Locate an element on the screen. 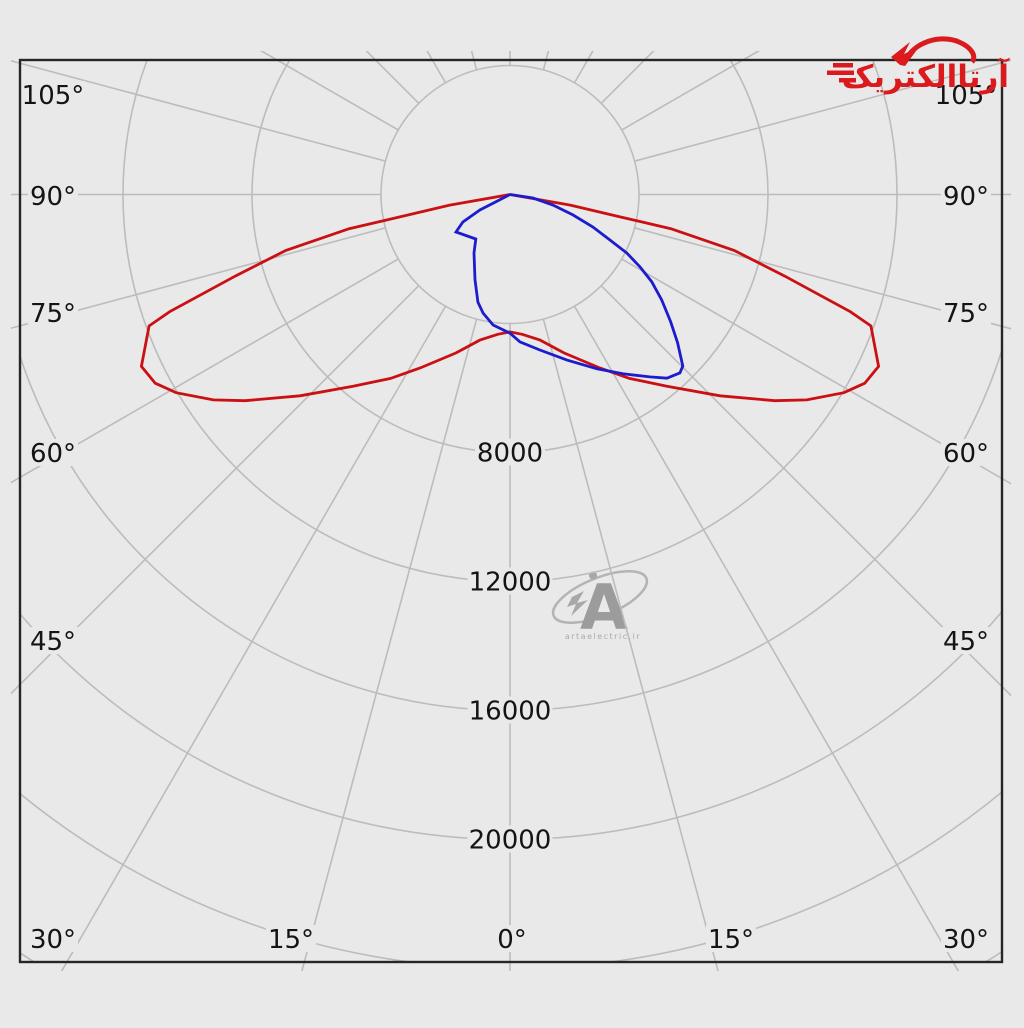  ring-value-label: 16000 is located at coordinates (510, 712).